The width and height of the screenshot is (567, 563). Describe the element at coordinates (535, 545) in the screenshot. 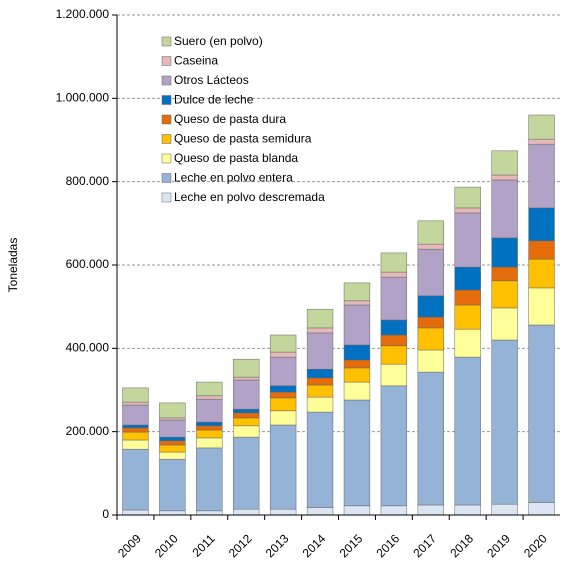

I see `x-tick-label: 2020` at that location.